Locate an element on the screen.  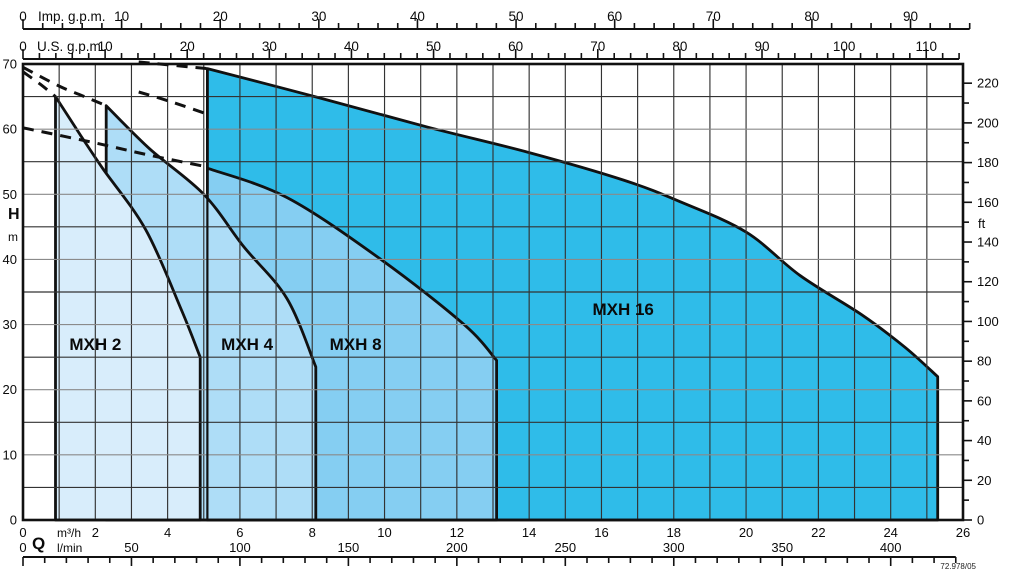
ft-tick-label-120: 120 is located at coordinates (988, 281).